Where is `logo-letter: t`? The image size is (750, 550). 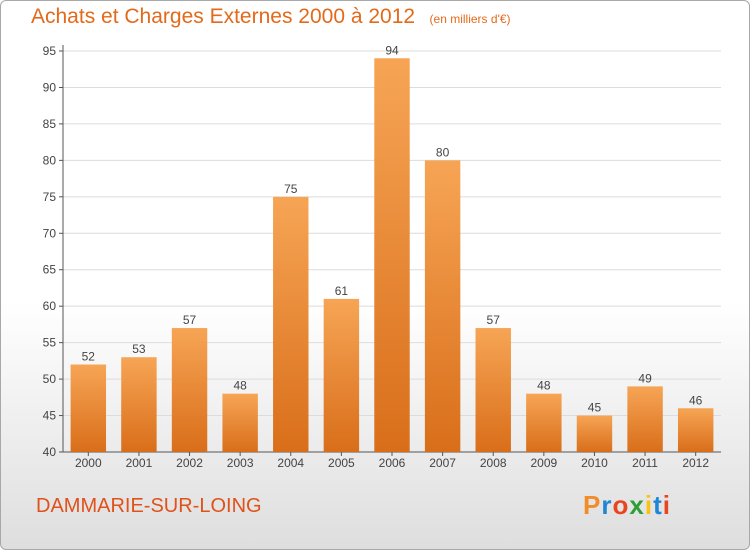
logo-letter: t is located at coordinates (658, 505).